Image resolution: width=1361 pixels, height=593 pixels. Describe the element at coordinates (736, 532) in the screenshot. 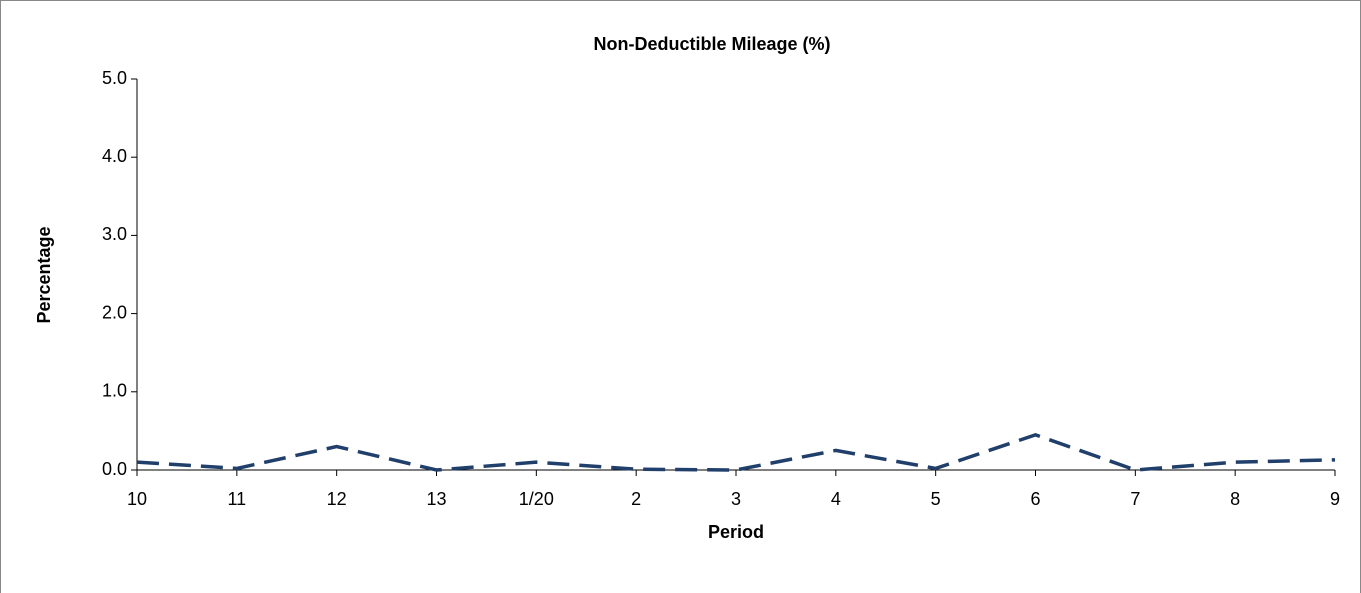

I see `x-axis-label: Period` at that location.